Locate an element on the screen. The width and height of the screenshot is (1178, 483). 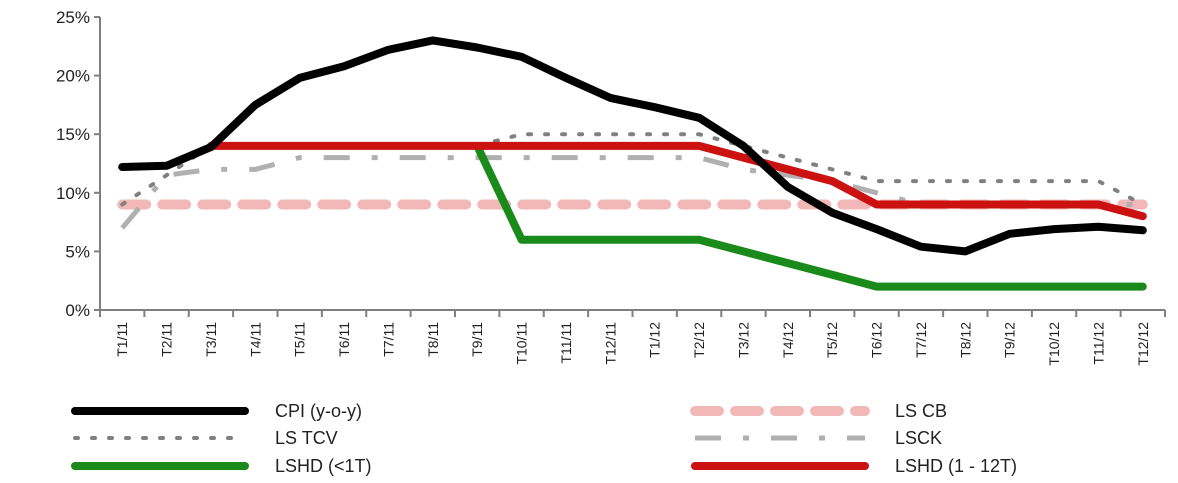
x-tick-label: T1/11 is located at coordinates (122, 339).